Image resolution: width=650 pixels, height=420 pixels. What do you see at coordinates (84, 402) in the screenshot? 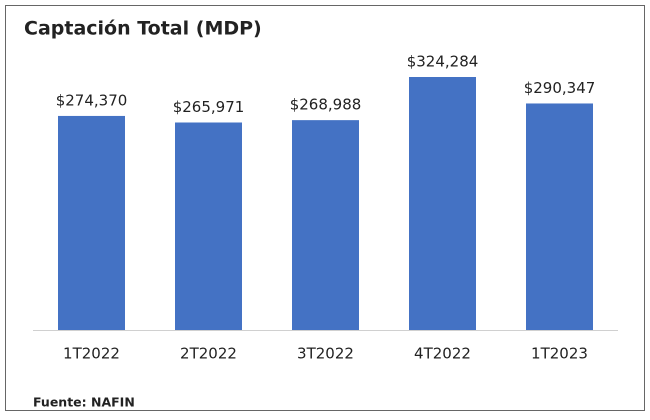
I see `source-note: Fuente: NAFIN` at bounding box center [84, 402].